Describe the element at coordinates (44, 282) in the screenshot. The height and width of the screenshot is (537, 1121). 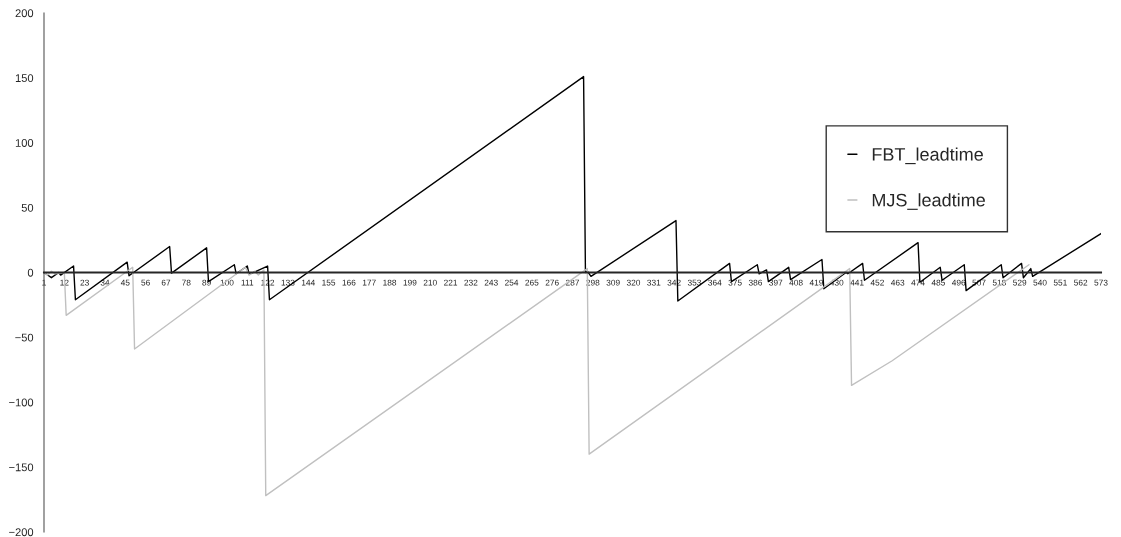
I see `x-tick-label: 1` at that location.